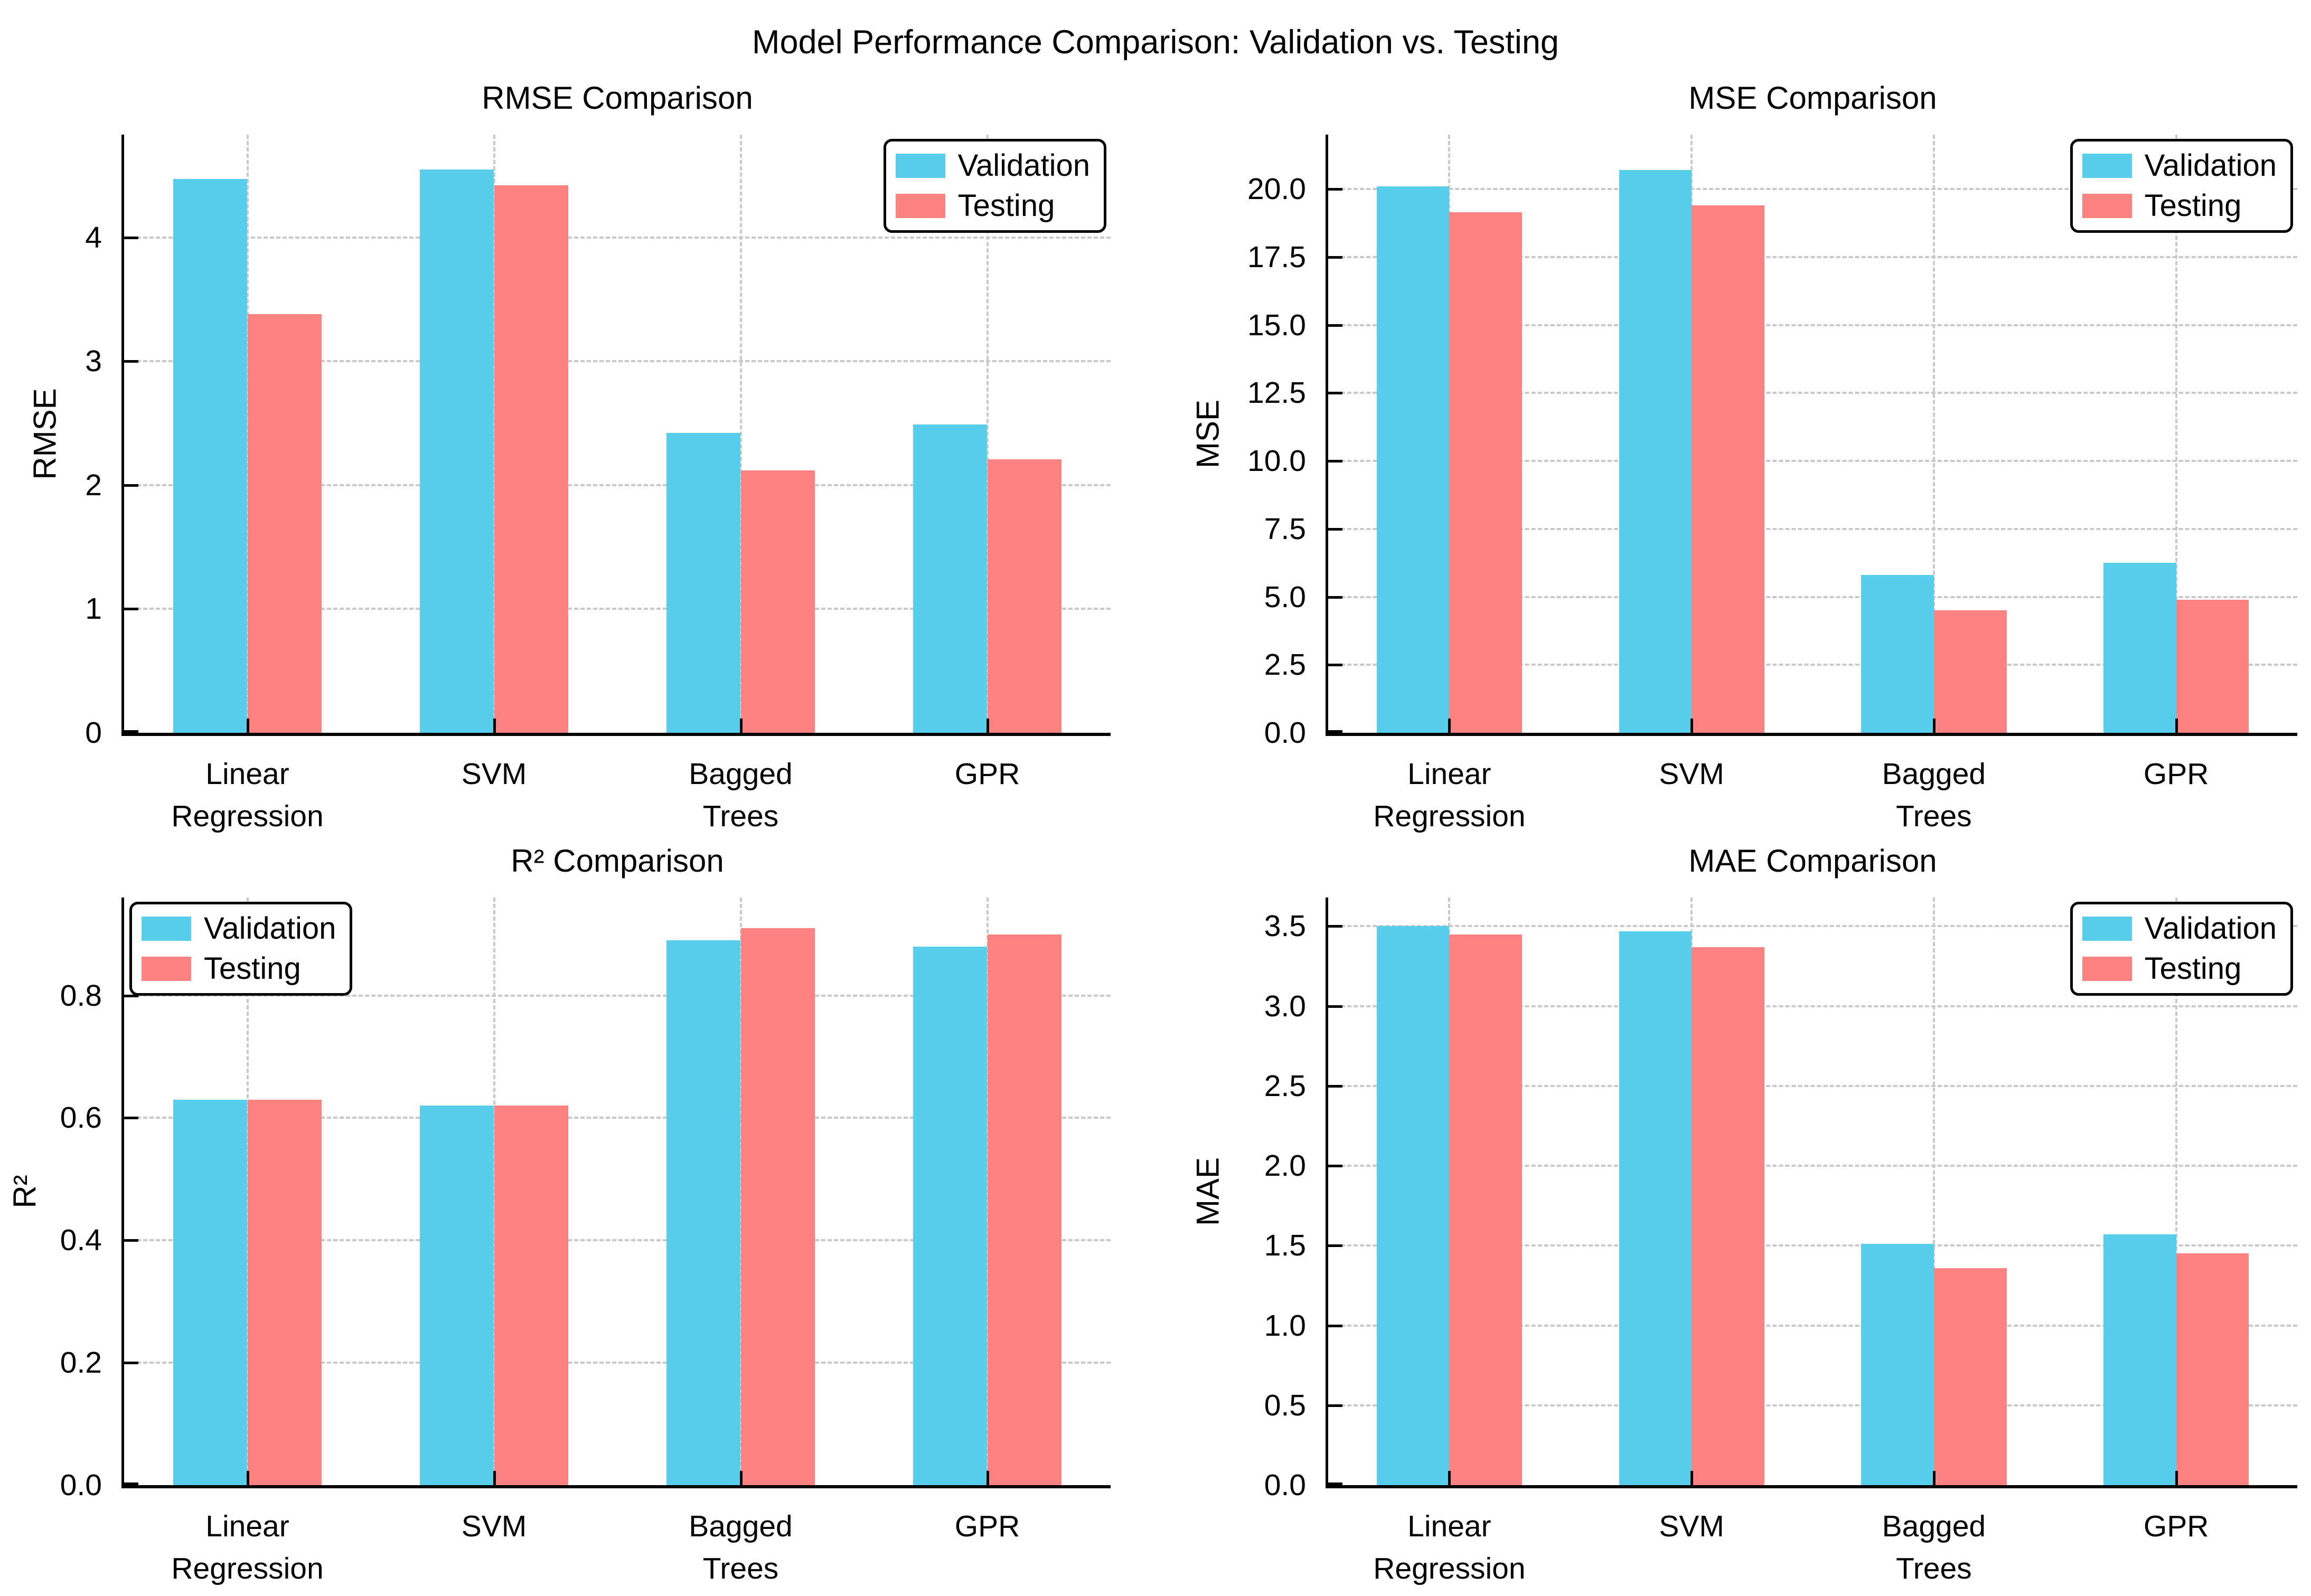 This screenshot has width=2311, height=1596. Describe the element at coordinates (1285, 597) in the screenshot. I see `y-tick-label: 5.0` at that location.